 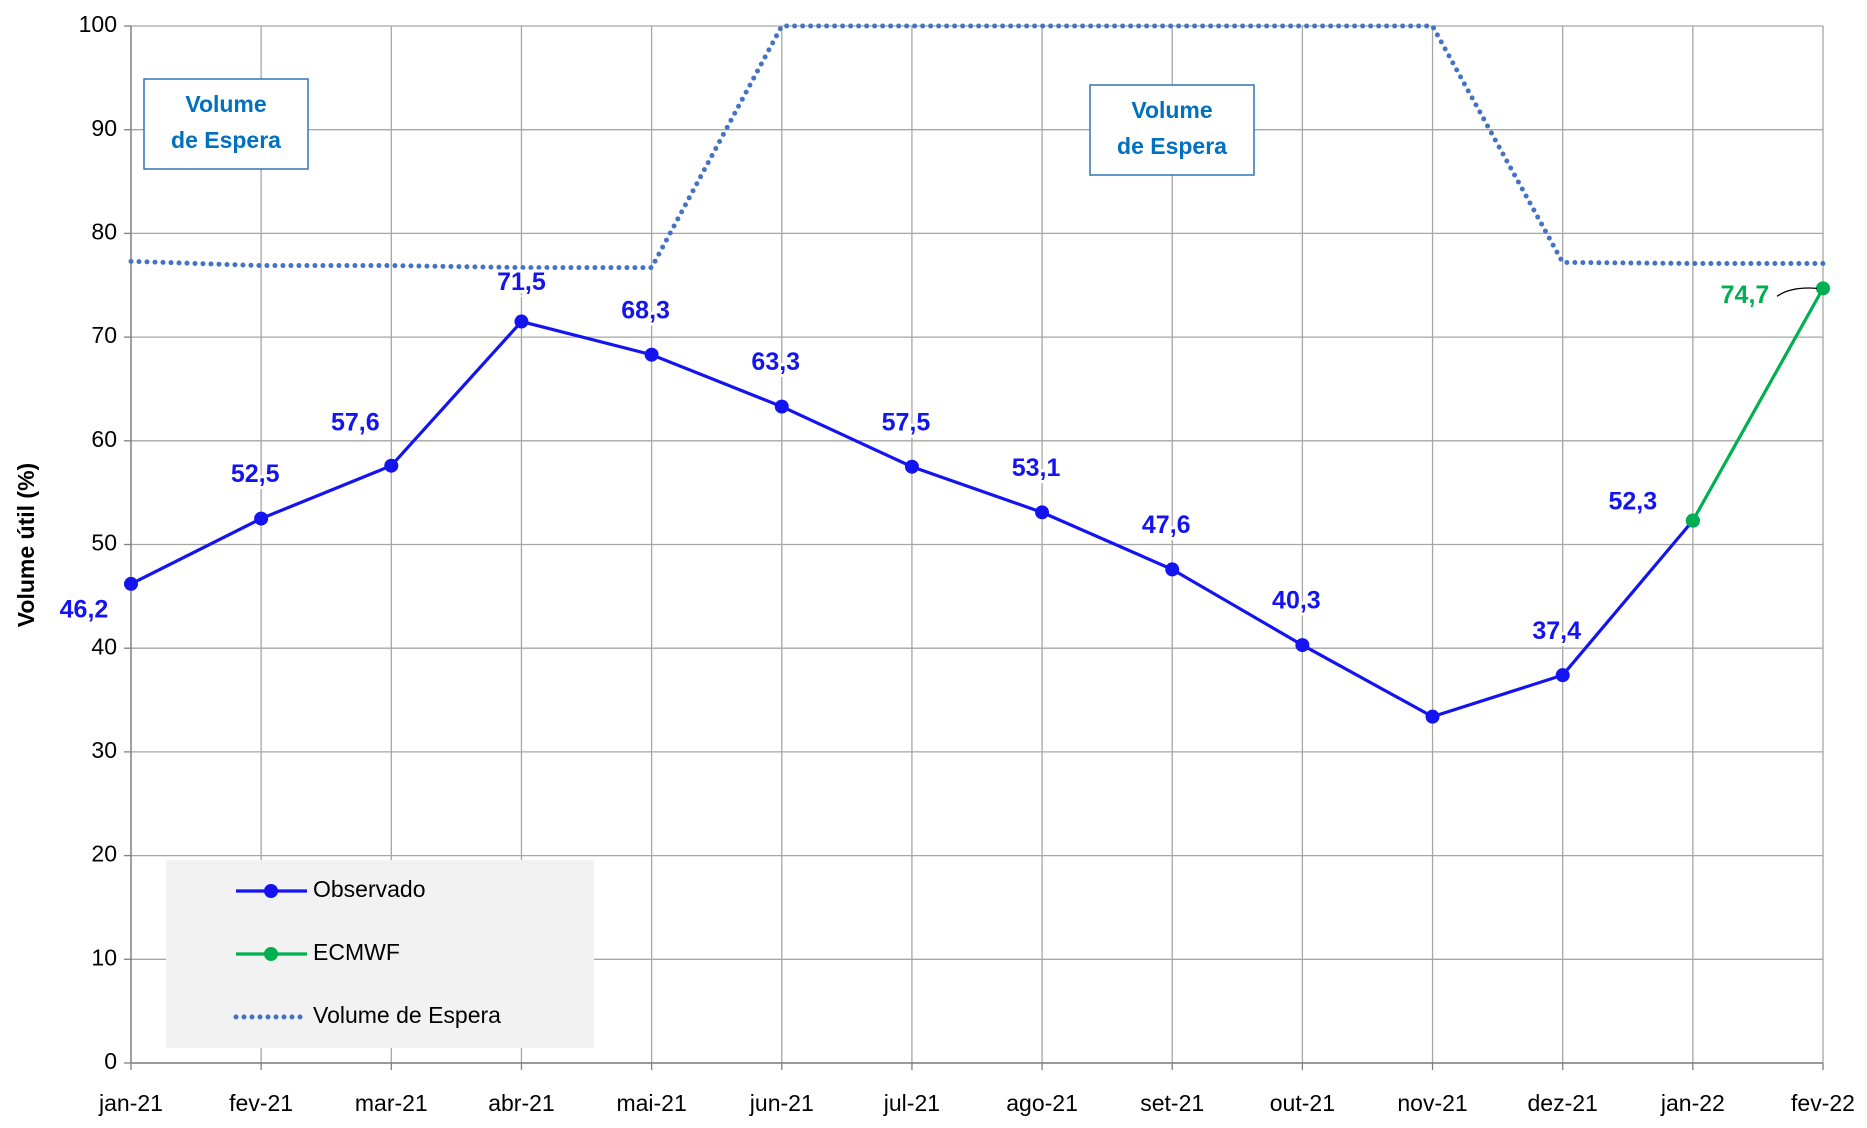 What do you see at coordinates (1563, 1103) in the screenshot?
I see `x-tick-label: dez-21` at bounding box center [1563, 1103].